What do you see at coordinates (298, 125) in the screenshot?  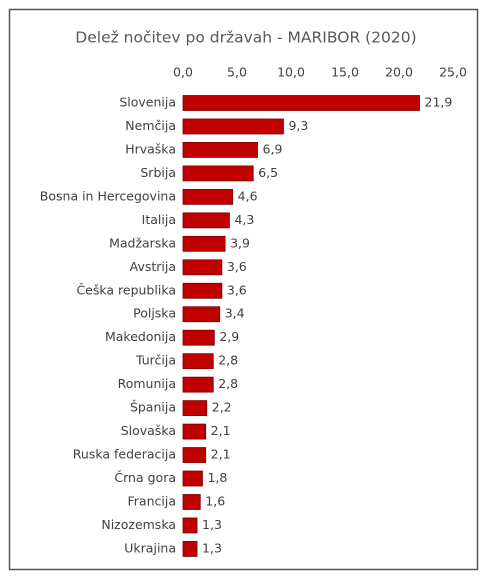 I see `data-label: 9,3` at bounding box center [298, 125].